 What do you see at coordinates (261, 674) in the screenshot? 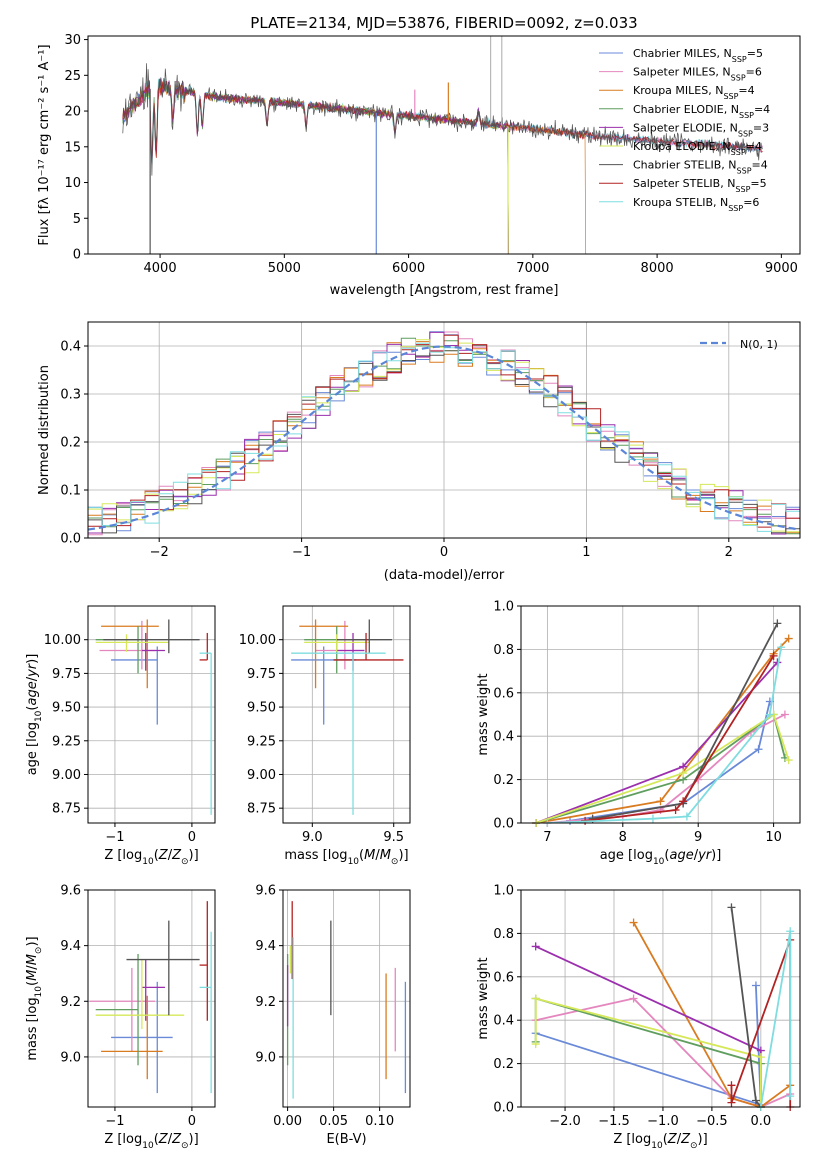
I see `y-tick-label: 9.75` at bounding box center [261, 674].